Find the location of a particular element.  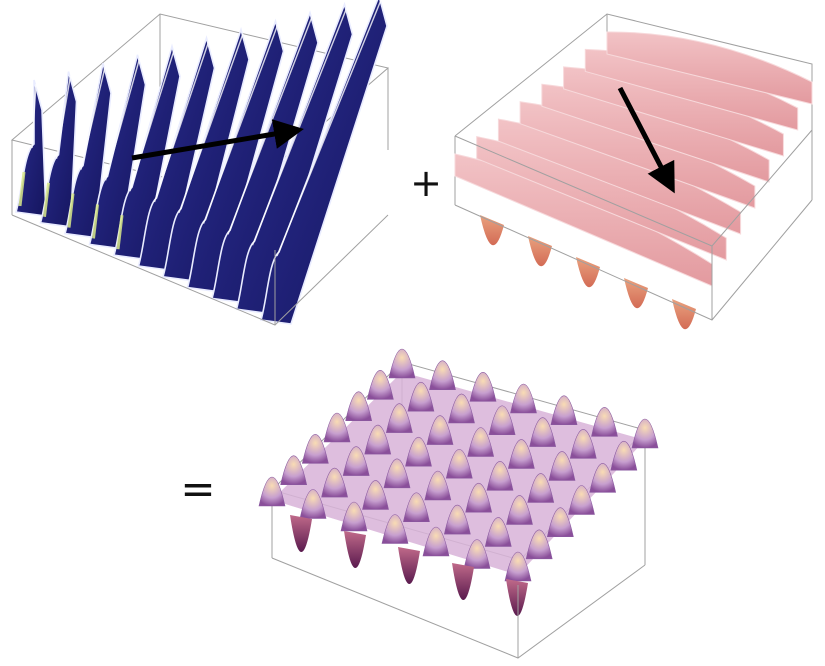

panel-1-box-front is located at coordinates (200, 270).